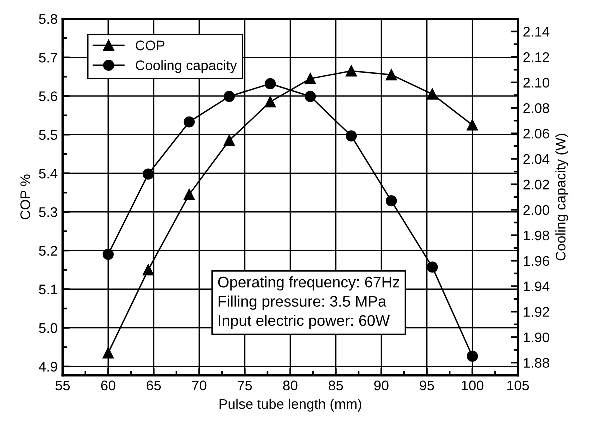 Image resolution: width=599 pixels, height=422 pixels. I want to click on x-tick-label: 90, so click(381, 385).